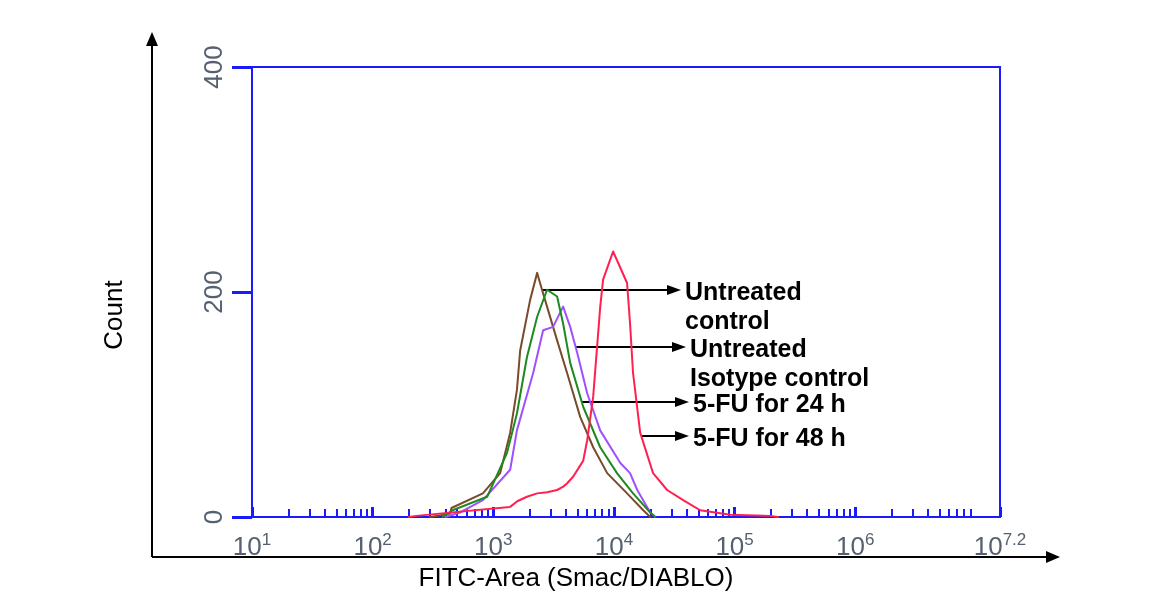 The image size is (1150, 597). What do you see at coordinates (213, 292) in the screenshot?
I see `y-tick-label: 200` at bounding box center [213, 292].